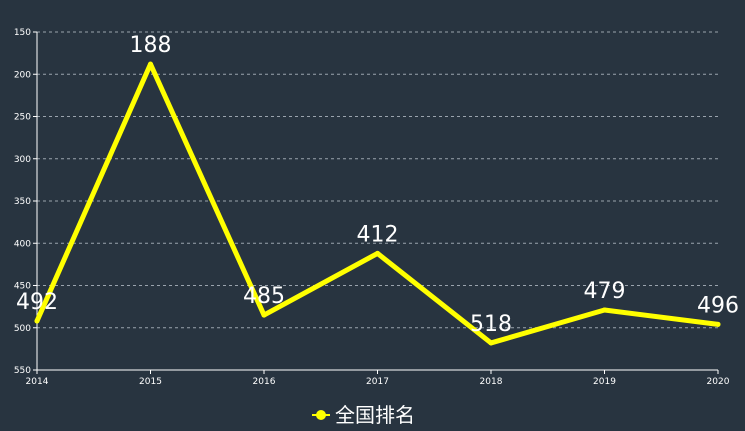  I want to click on y-tick-label: 500, so click(22, 329).